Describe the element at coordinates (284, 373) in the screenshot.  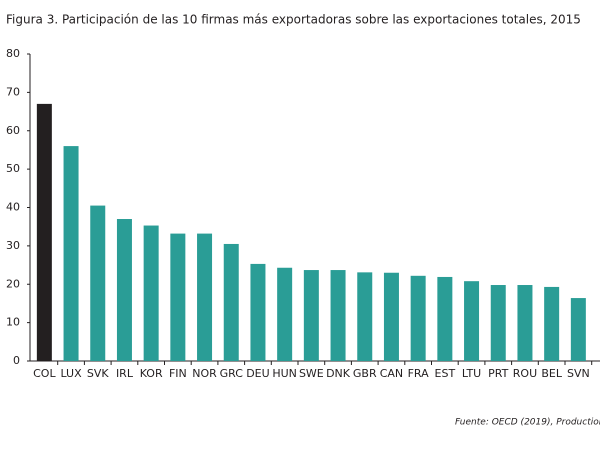
I see `x-tick-label: HUN` at that location.